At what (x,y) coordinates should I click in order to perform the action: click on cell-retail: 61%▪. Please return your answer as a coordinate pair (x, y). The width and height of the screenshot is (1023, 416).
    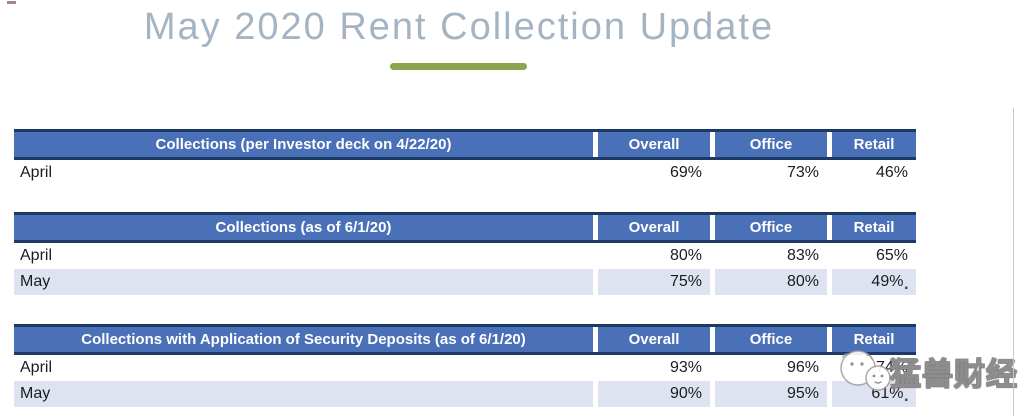
    Looking at the image, I should click on (871, 394).